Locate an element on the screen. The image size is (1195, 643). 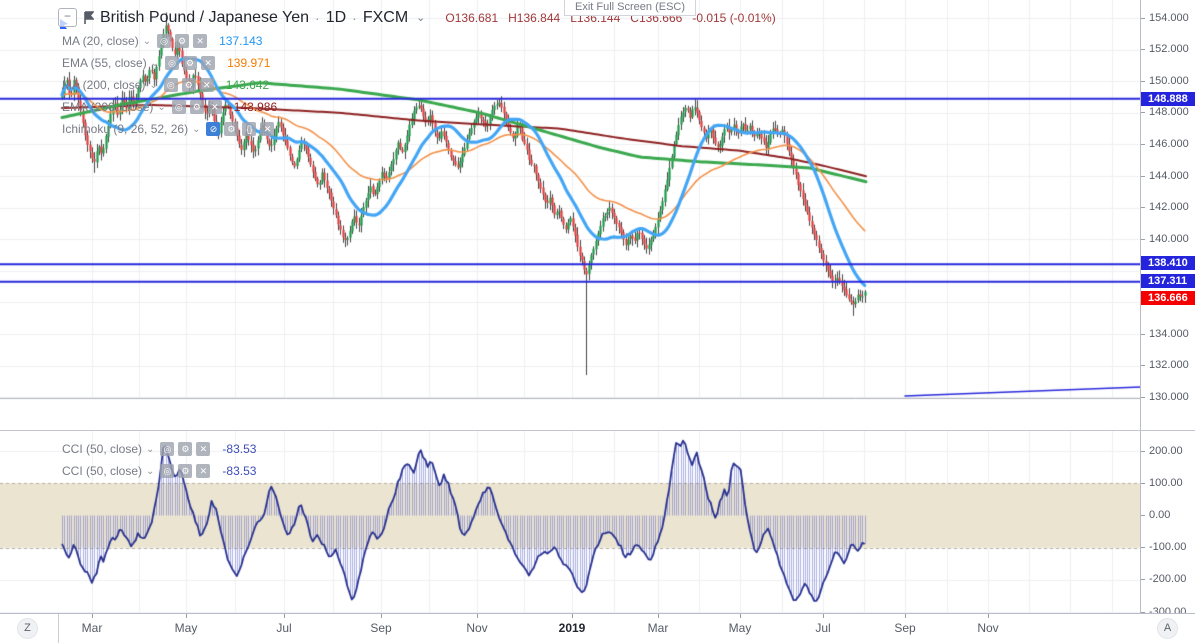
legend-ma200: MA (200, close) ⌄ ◎ ⚙ ✕ 143.642 is located at coordinates (165, 85).